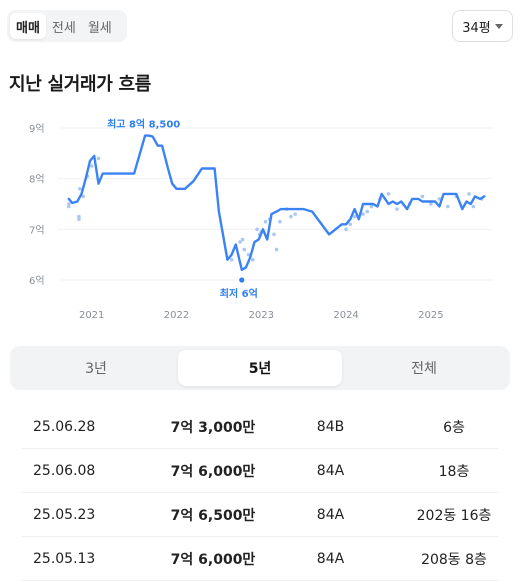 The width and height of the screenshot is (521, 586). What do you see at coordinates (454, 471) in the screenshot?
I see `tx-floor: 18층` at bounding box center [454, 471].